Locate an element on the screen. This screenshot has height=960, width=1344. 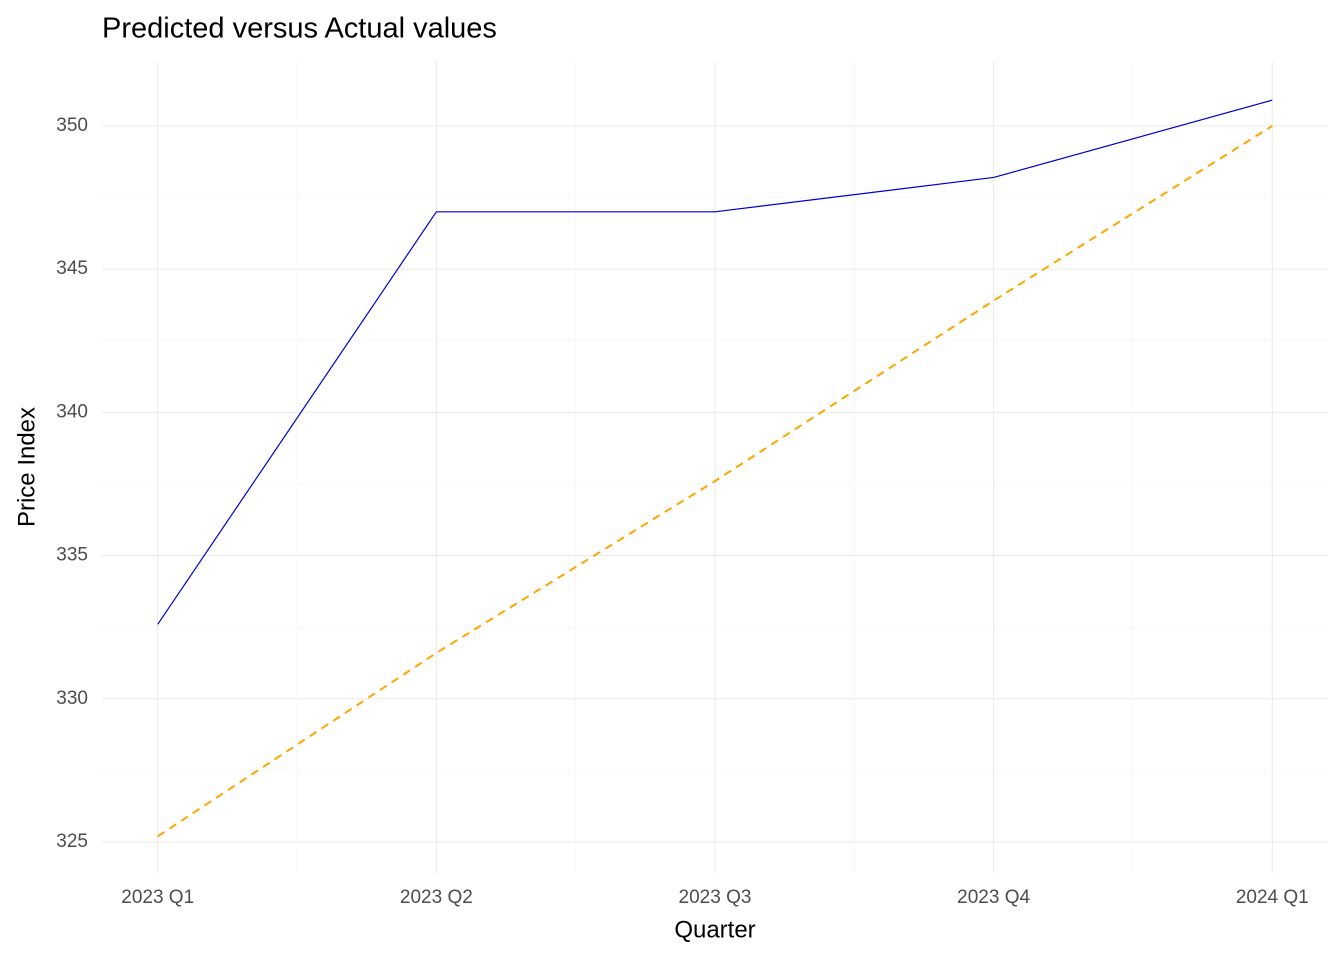
y-tick-label: 325 is located at coordinates (72, 841).